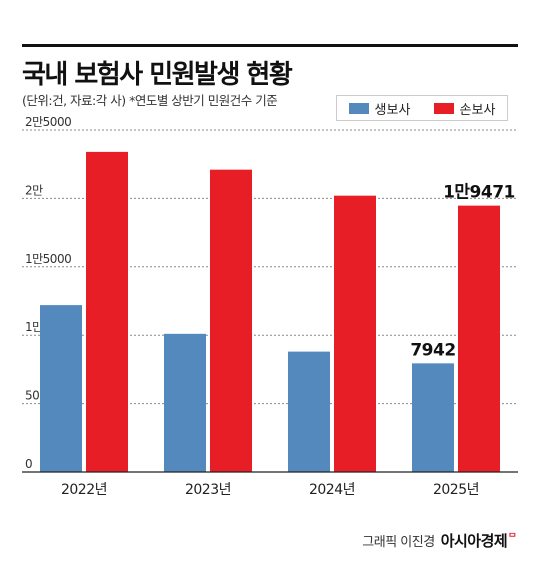 The height and width of the screenshot is (563, 550). I want to click on brand-logo: 아시아경제ᄆ, so click(478, 540).